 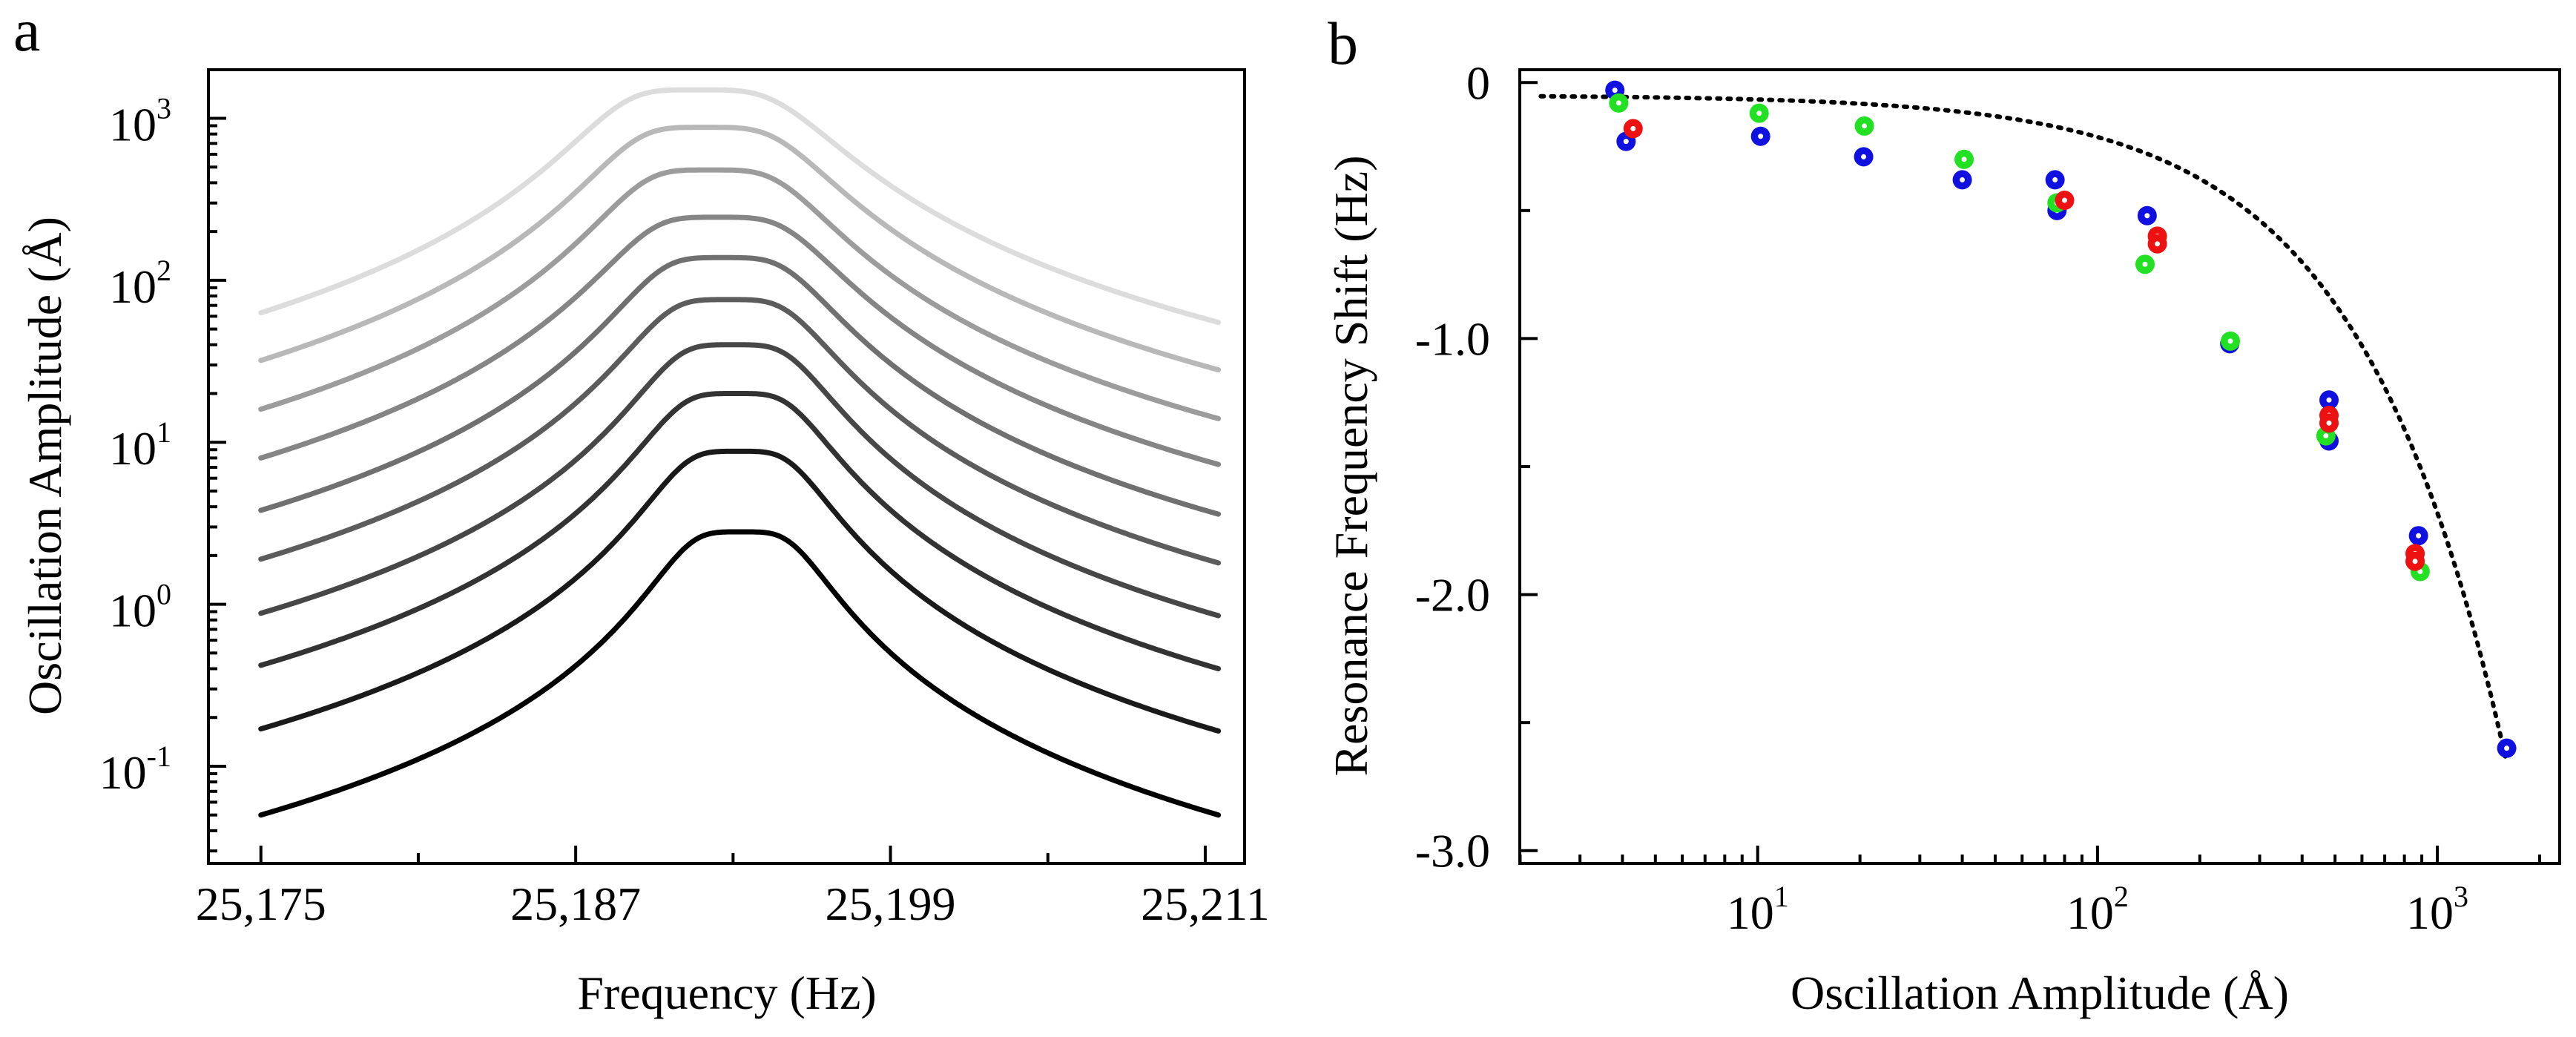 I want to click on panel-a-xlabel: Frequency (Hz), so click(x=727, y=993).